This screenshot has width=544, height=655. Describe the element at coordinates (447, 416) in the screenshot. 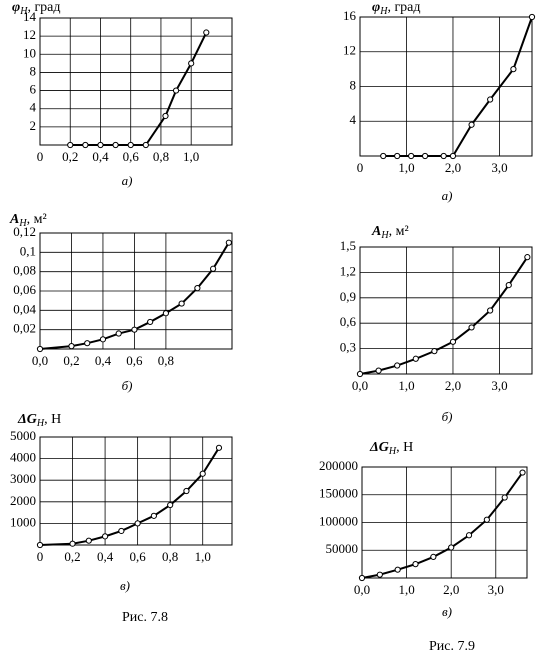

I see `subfigure-caption: б)` at that location.